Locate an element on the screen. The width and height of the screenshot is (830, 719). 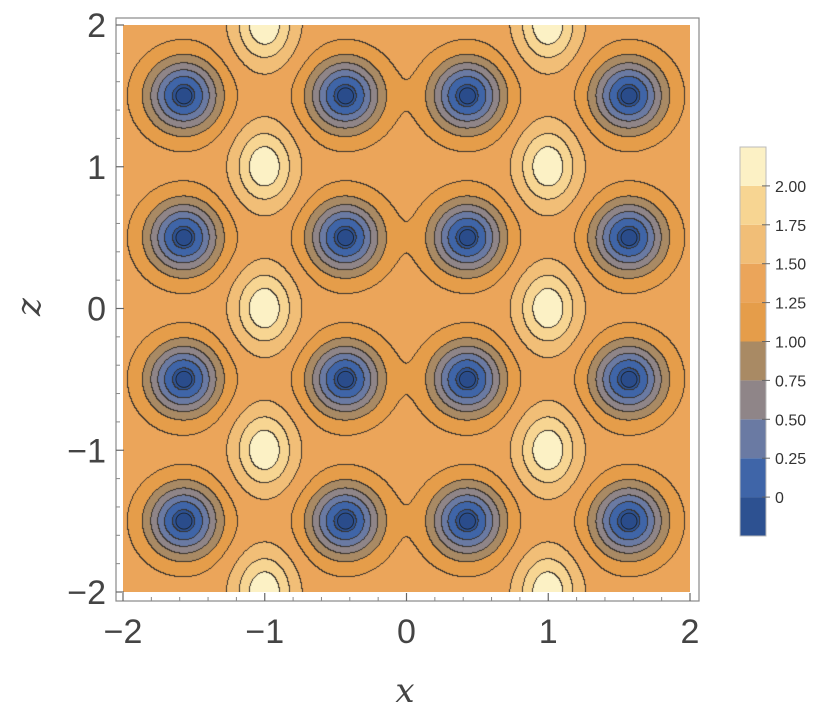
y-tick-label: 2 is located at coordinates (96, 26).